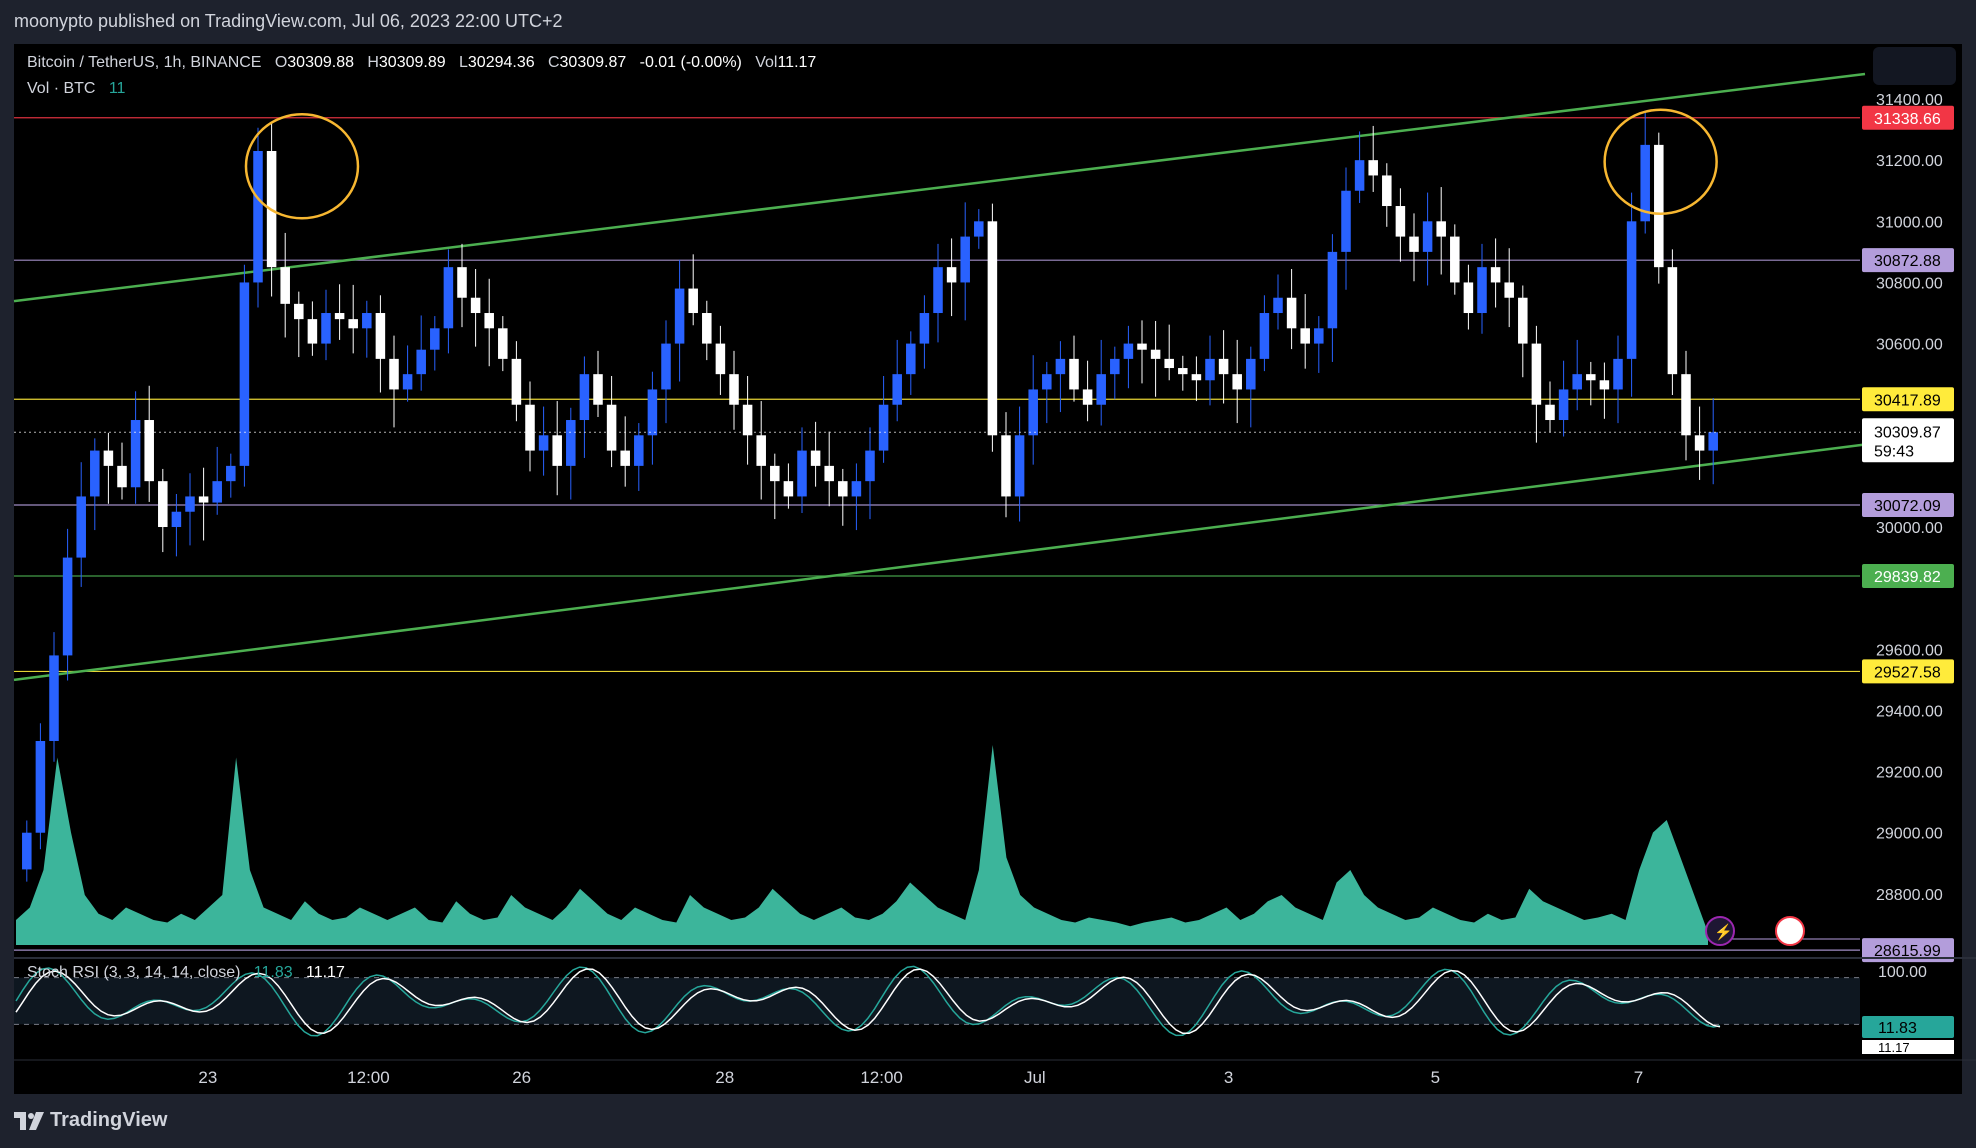 The width and height of the screenshot is (1976, 1148). What do you see at coordinates (1909, 161) in the screenshot?
I see `price-axis-tick: 31200.00` at bounding box center [1909, 161].